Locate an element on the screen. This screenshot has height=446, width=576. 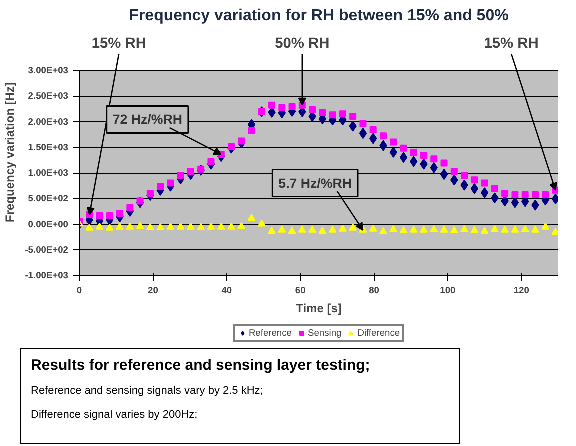
x-tick-label: 20 is located at coordinates (153, 291).